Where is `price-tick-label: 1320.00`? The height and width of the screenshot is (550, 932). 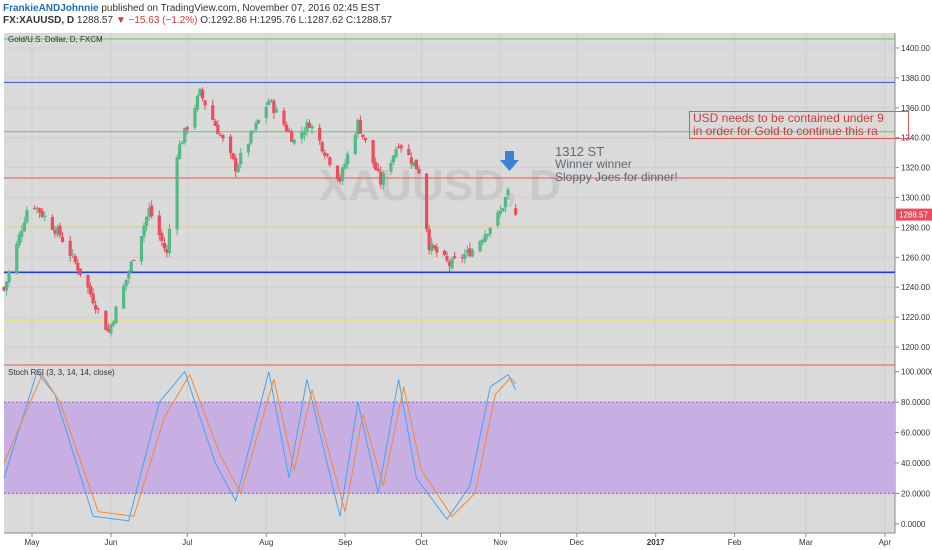 price-tick-label: 1320.00 is located at coordinates (915, 168).